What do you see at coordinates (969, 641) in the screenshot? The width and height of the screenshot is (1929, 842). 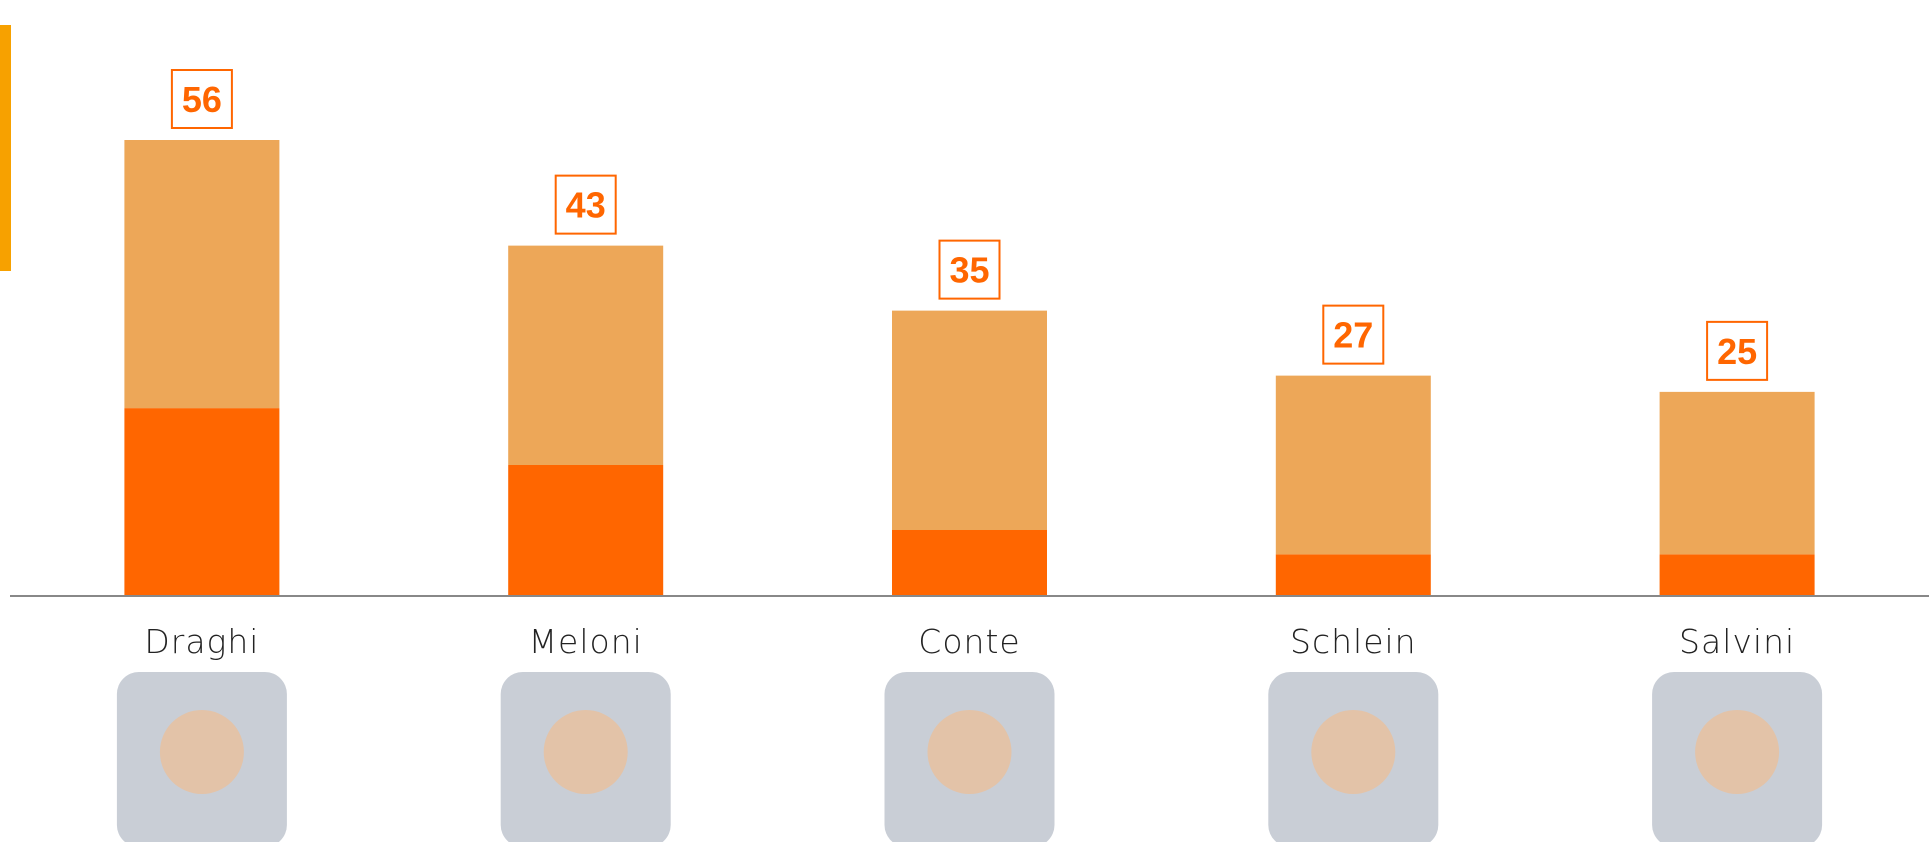 I see `category-label: Conte` at bounding box center [969, 641].